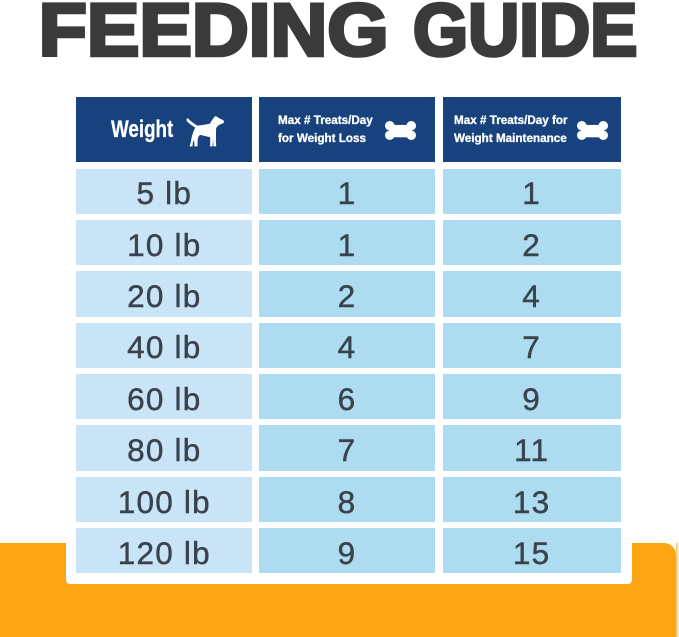 This screenshot has height=637, width=679. I want to click on svg-text: FEEDING, so click(214, 36).